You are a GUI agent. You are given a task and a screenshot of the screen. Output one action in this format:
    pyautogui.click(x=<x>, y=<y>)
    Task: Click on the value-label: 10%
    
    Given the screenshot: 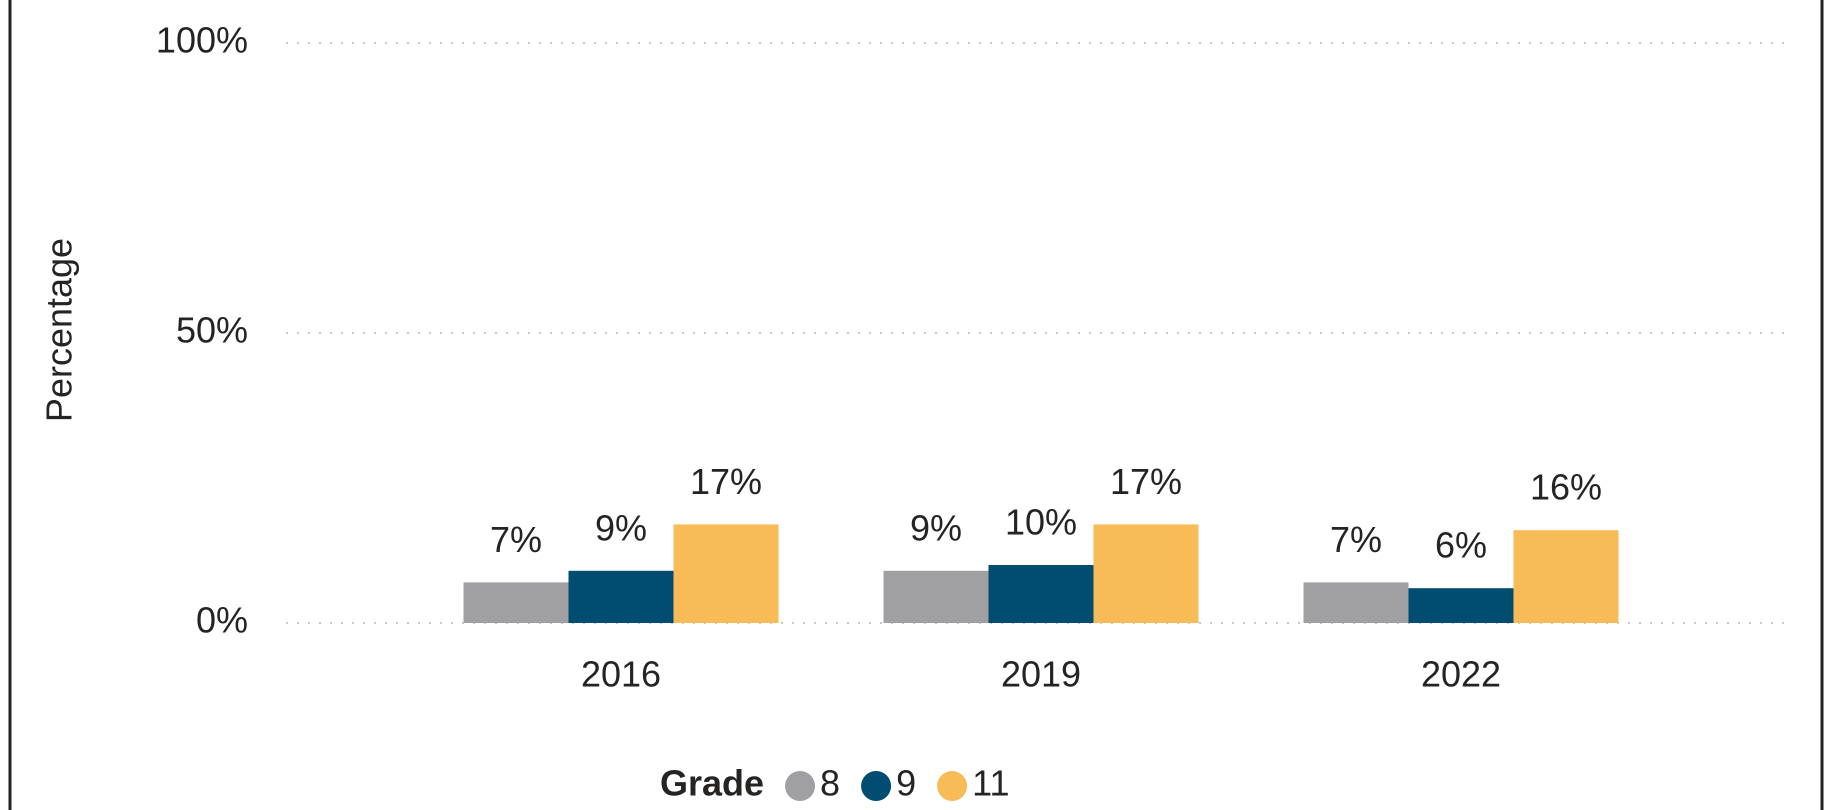 What is the action you would take?
    pyautogui.click(x=1041, y=522)
    